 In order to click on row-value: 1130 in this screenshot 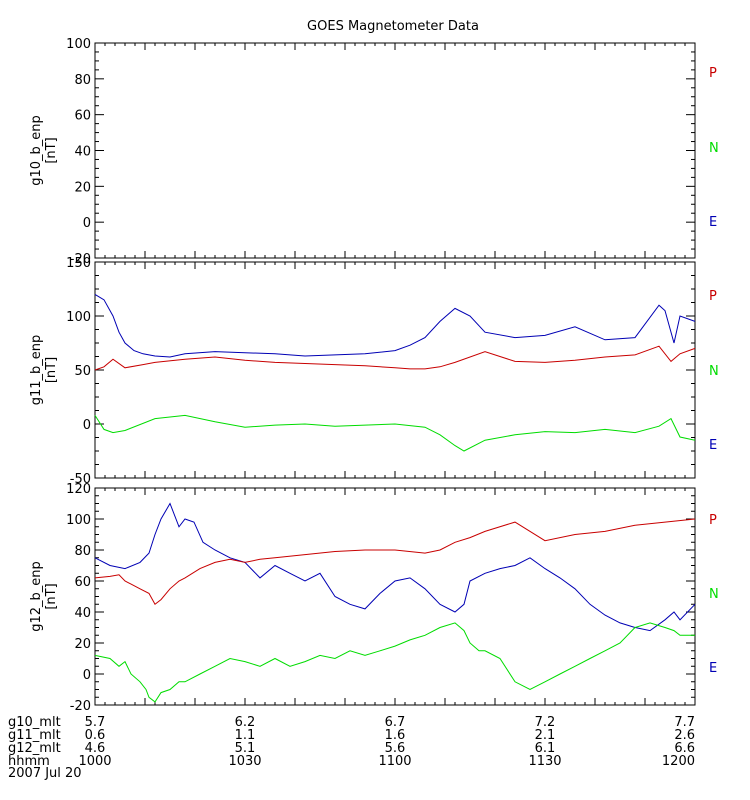, I will do `click(544, 761)`.